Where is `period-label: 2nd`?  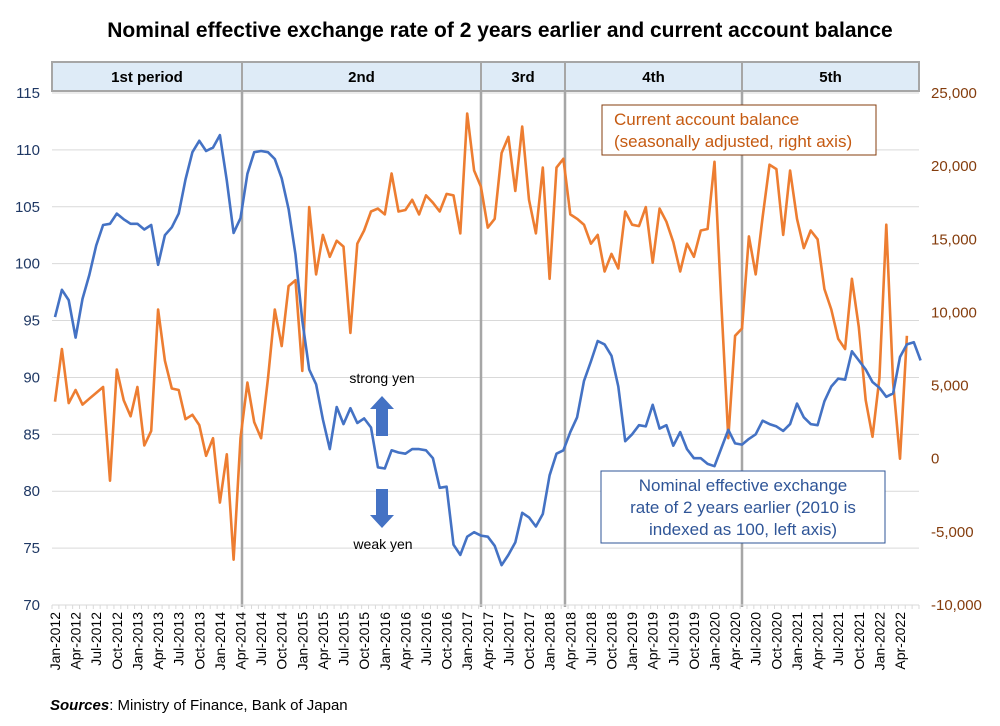
period-label: 2nd is located at coordinates (361, 77).